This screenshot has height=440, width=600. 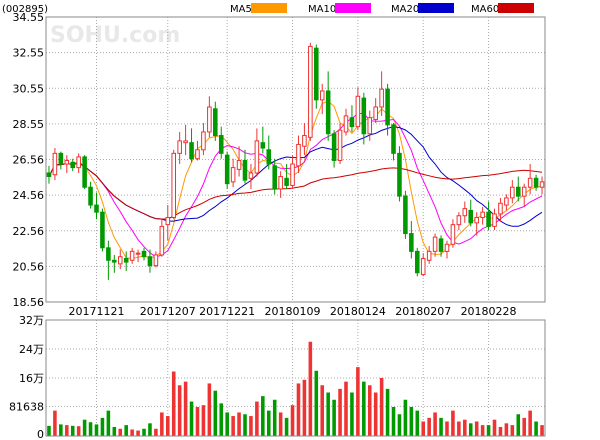 I want to click on legend: MA5 MA10 MA20 MA60, so click(x=382, y=9).